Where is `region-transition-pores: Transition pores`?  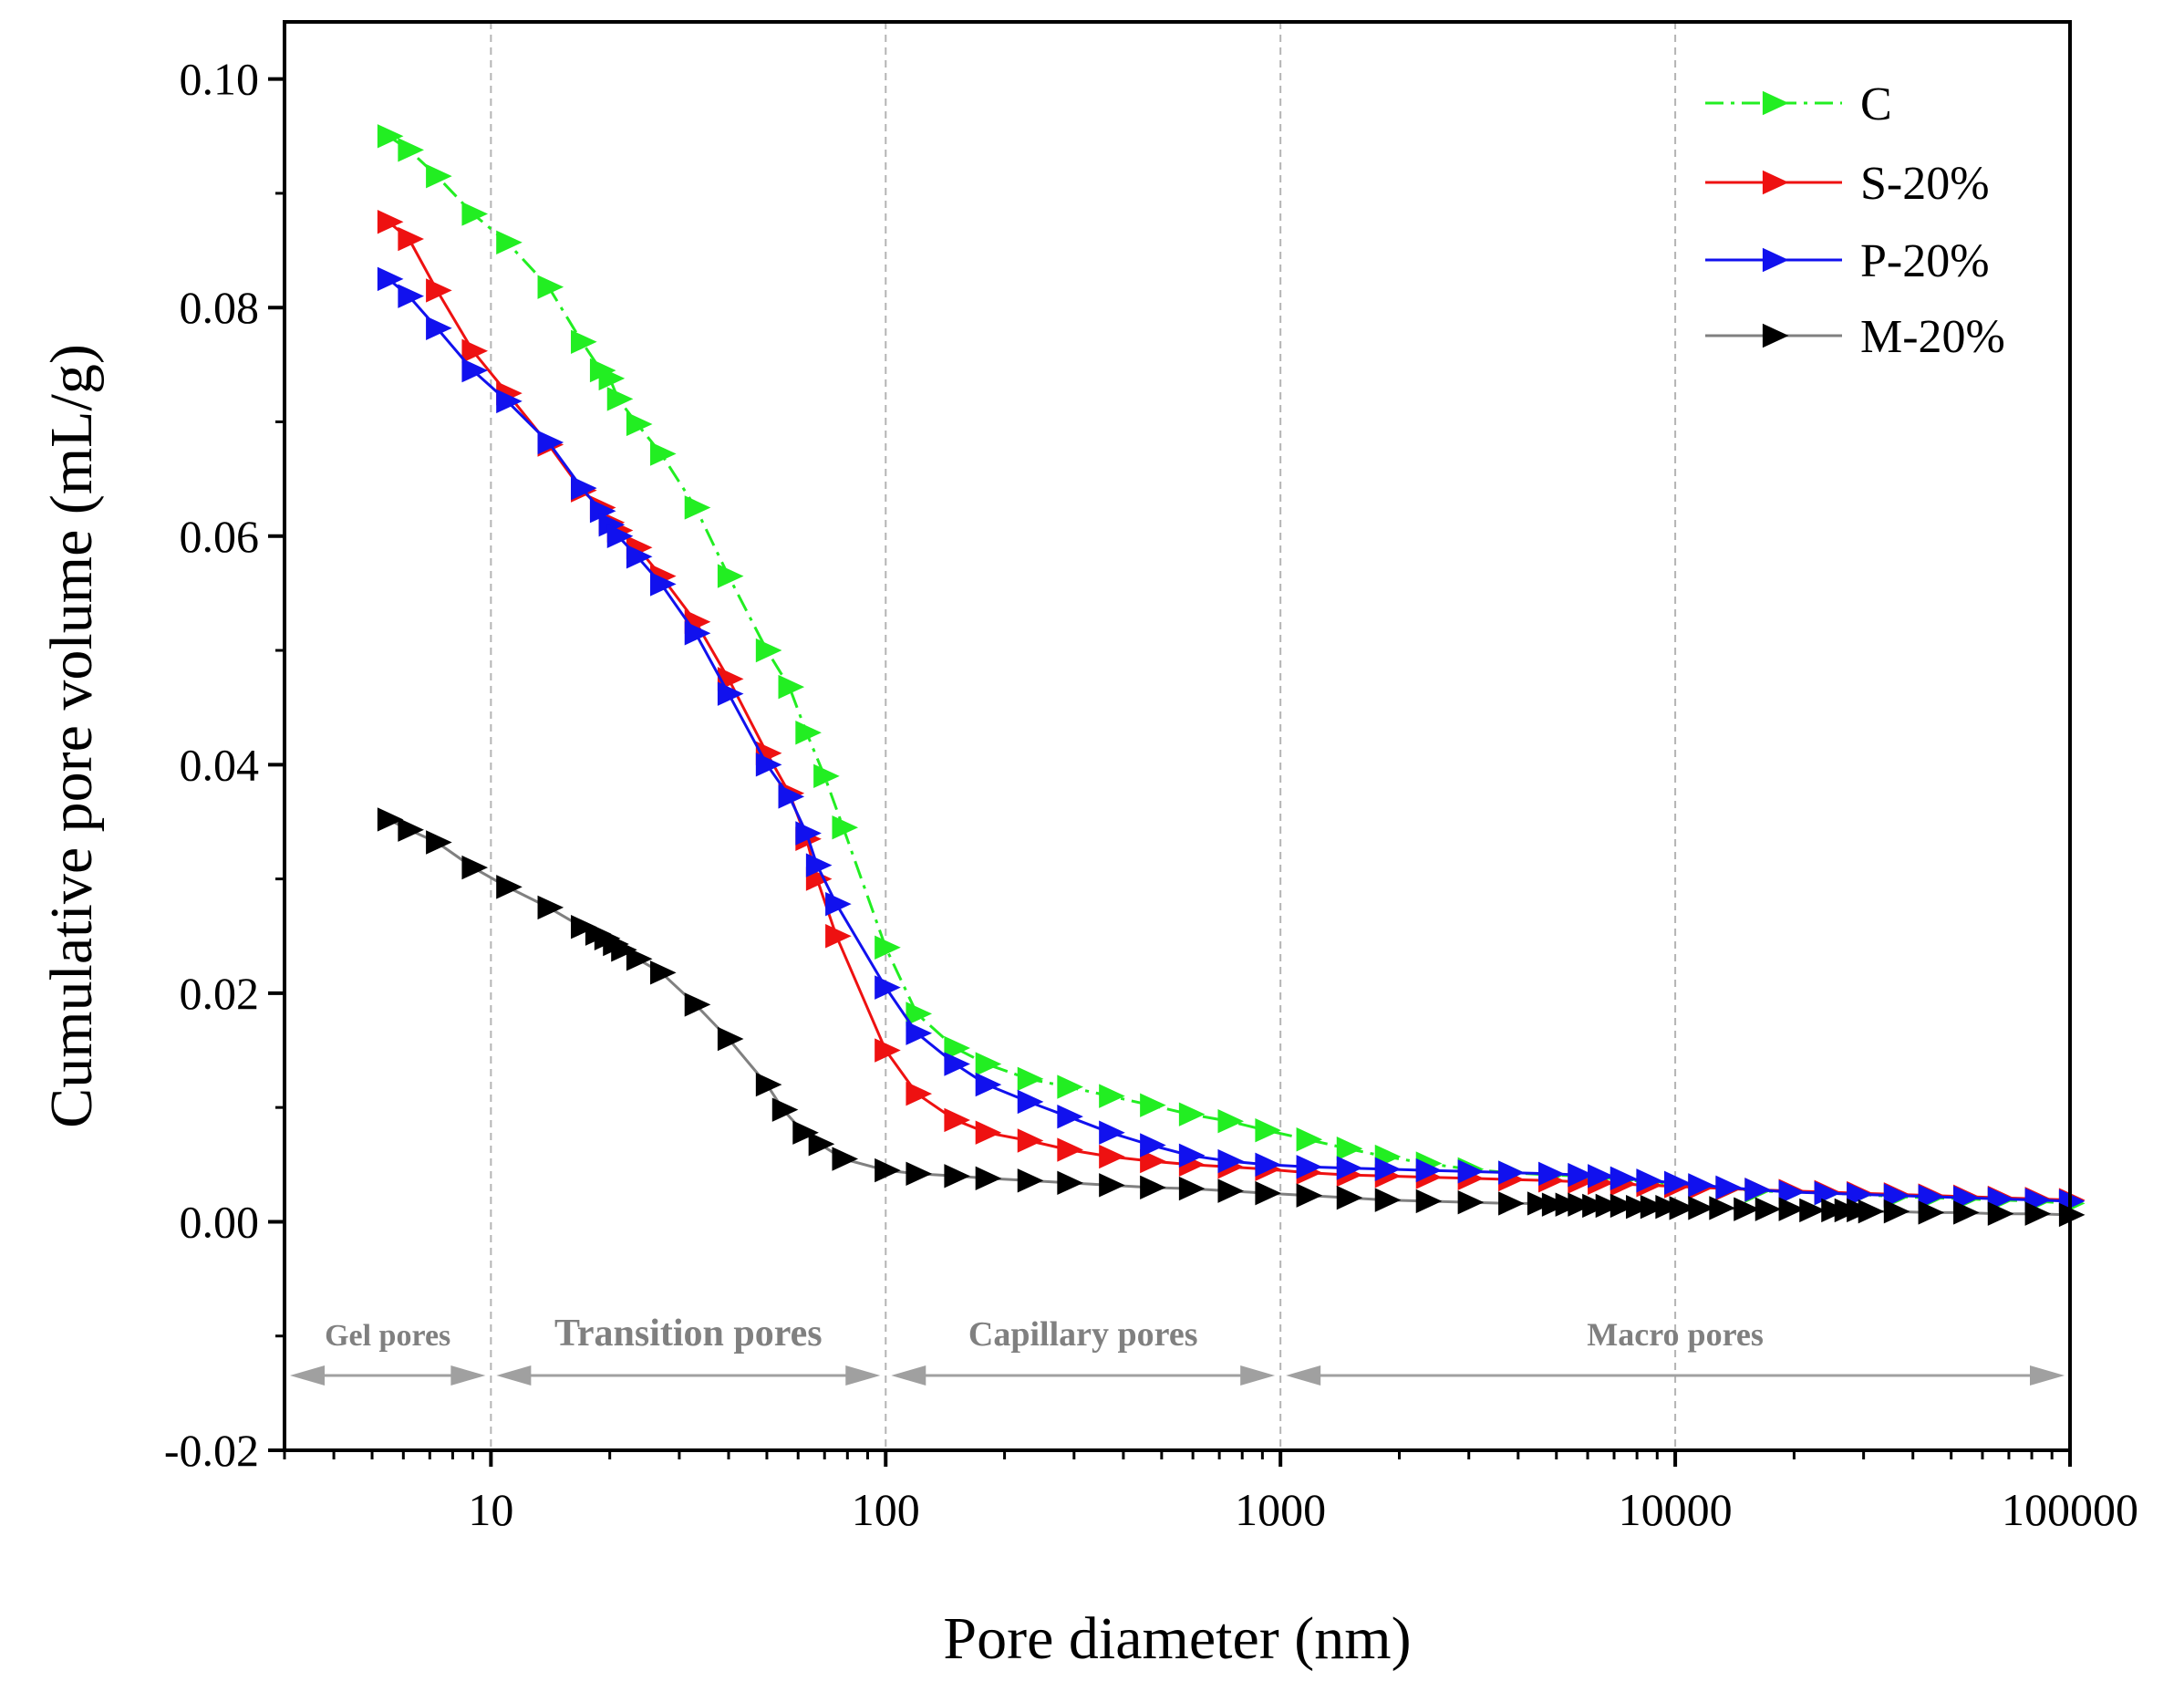 region-transition-pores: Transition pores is located at coordinates (689, 1349).